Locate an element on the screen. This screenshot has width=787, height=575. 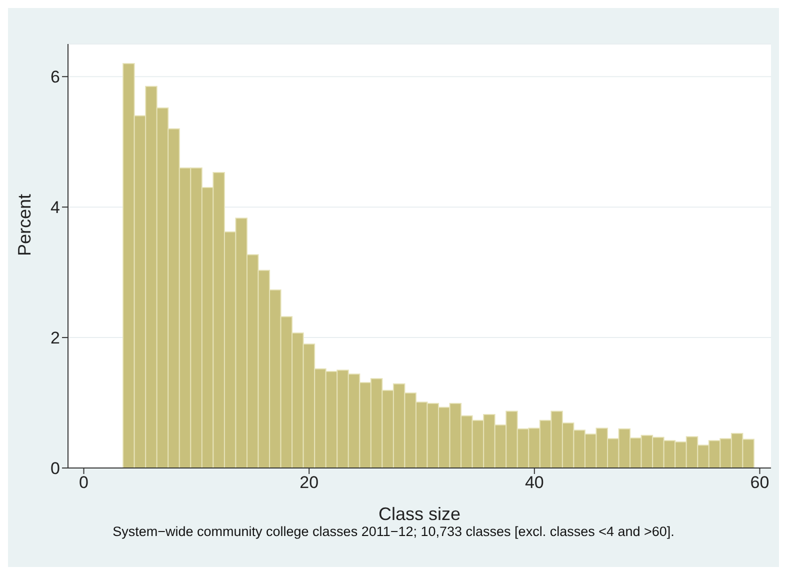
y-tick-label: 2 is located at coordinates (55, 338).